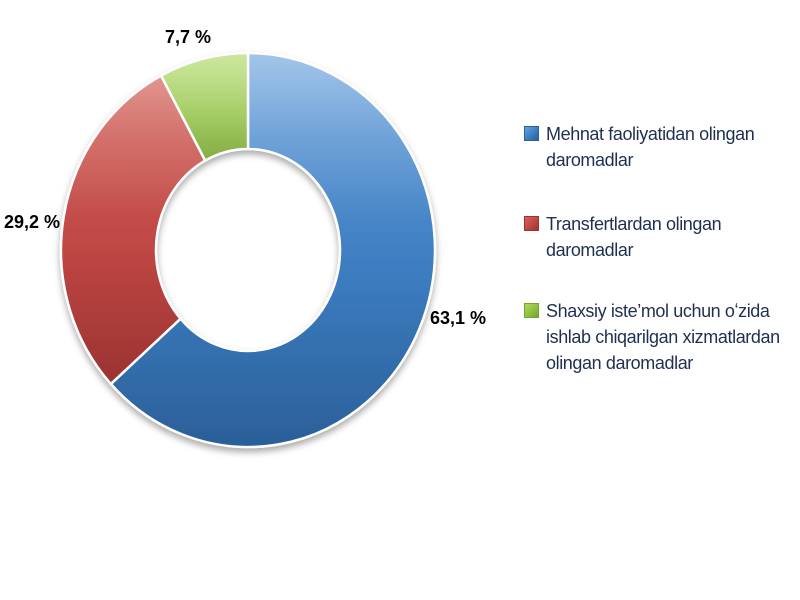  What do you see at coordinates (32, 222) in the screenshot?
I see `slice-label-transfertlardan: 29,2 %` at bounding box center [32, 222].